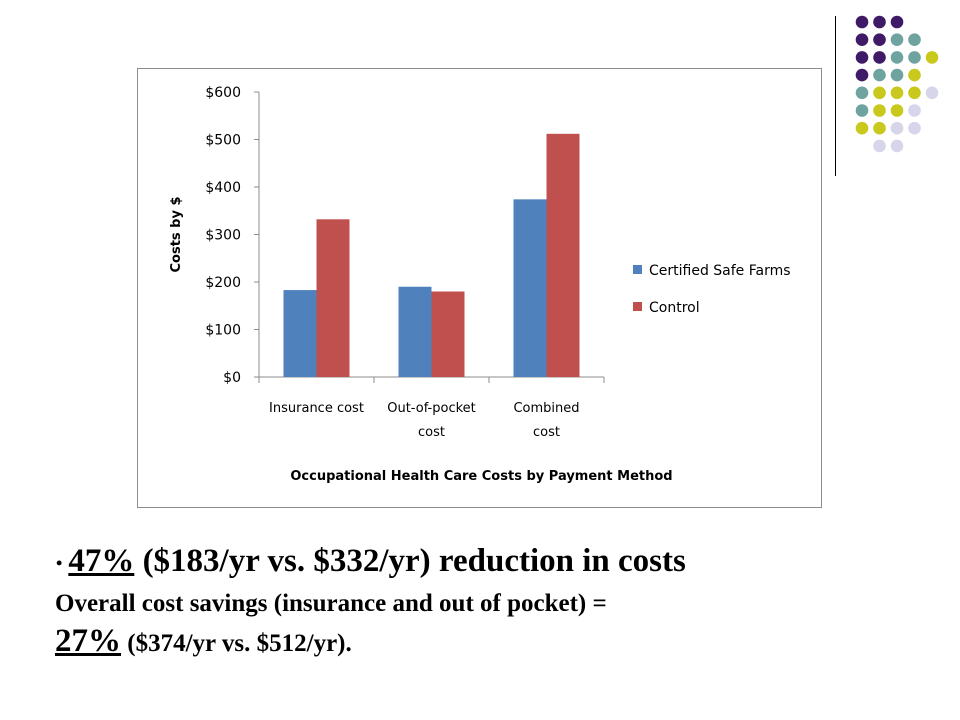 The height and width of the screenshot is (720, 960). Describe the element at coordinates (720, 271) in the screenshot. I see `legend-label: Certified Safe Farms` at that location.